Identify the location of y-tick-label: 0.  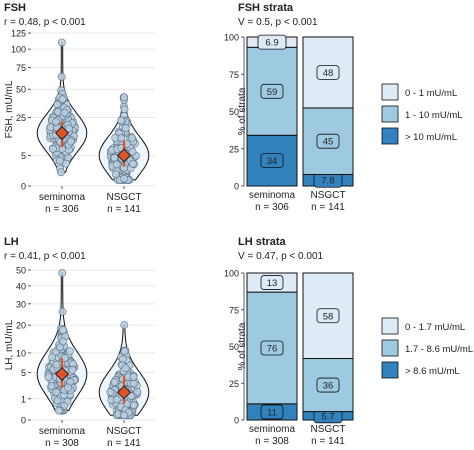
(23, 421).